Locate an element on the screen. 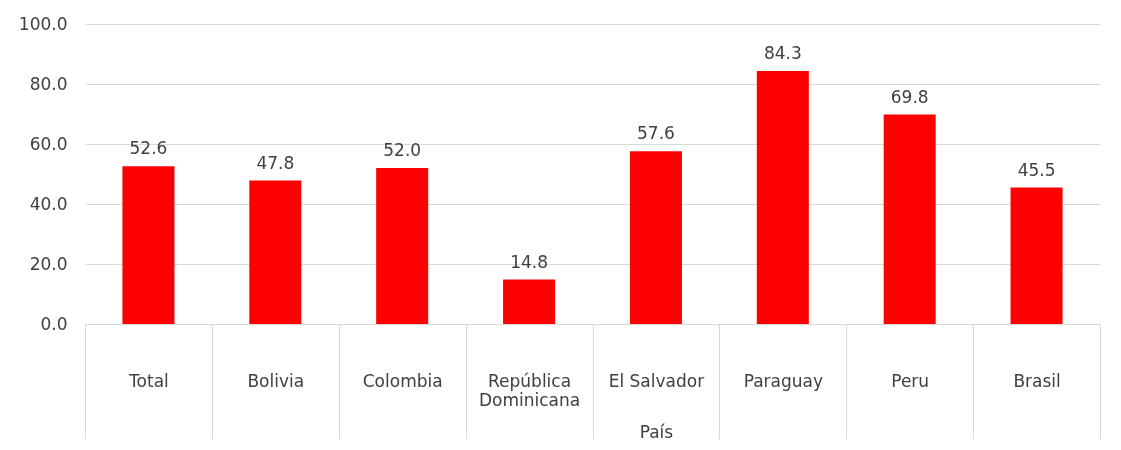 This screenshot has height=450, width=1121. x-tick-label: Total is located at coordinates (148, 380).